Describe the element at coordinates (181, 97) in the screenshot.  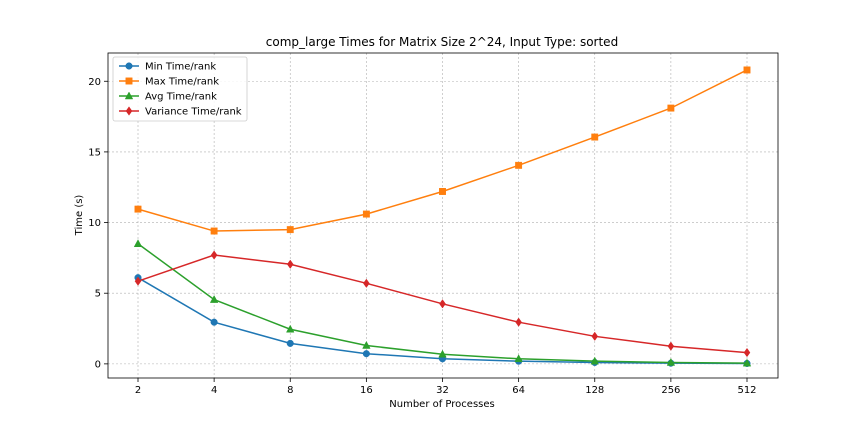
I see `legend-label: Avg Time/rank` at that location.